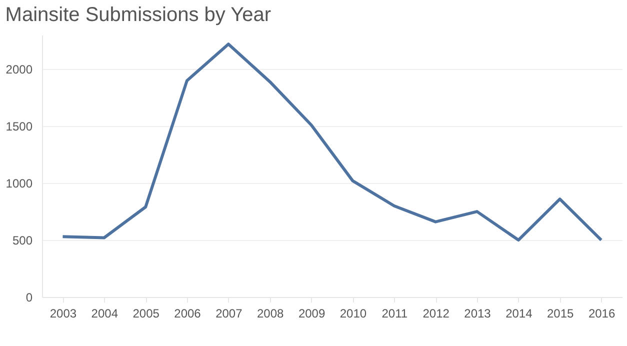 Image resolution: width=627 pixels, height=346 pixels. What do you see at coordinates (188, 313) in the screenshot?
I see `x-tick-label: 2006` at bounding box center [188, 313].